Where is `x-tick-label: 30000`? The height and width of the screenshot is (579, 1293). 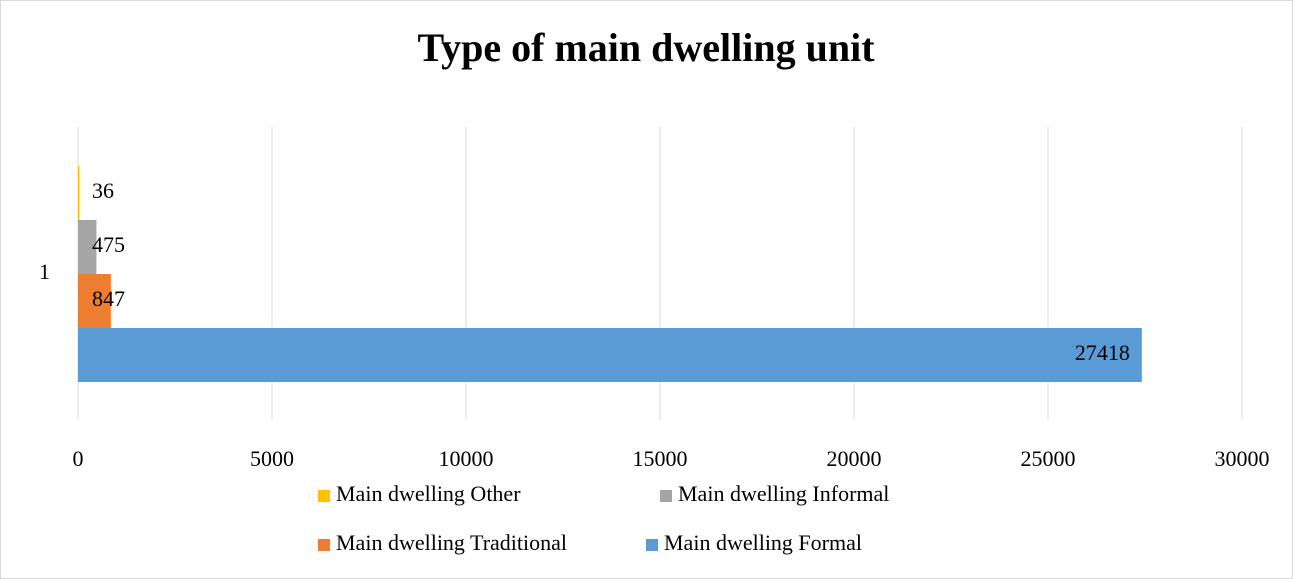
x-tick-label: 30000 is located at coordinates (1242, 458).